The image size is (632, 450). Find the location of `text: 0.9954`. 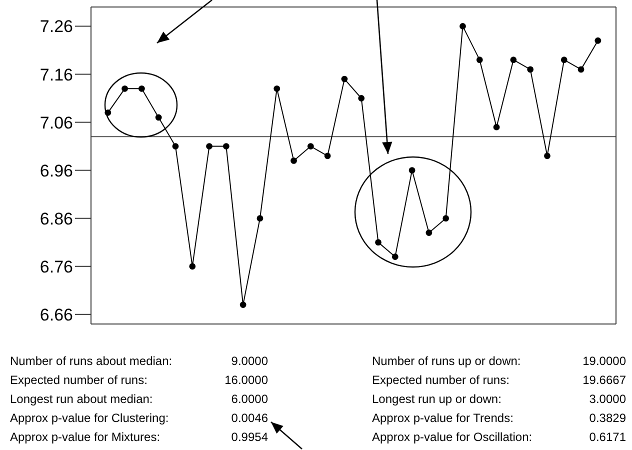

text: 0.9954 is located at coordinates (249, 437).